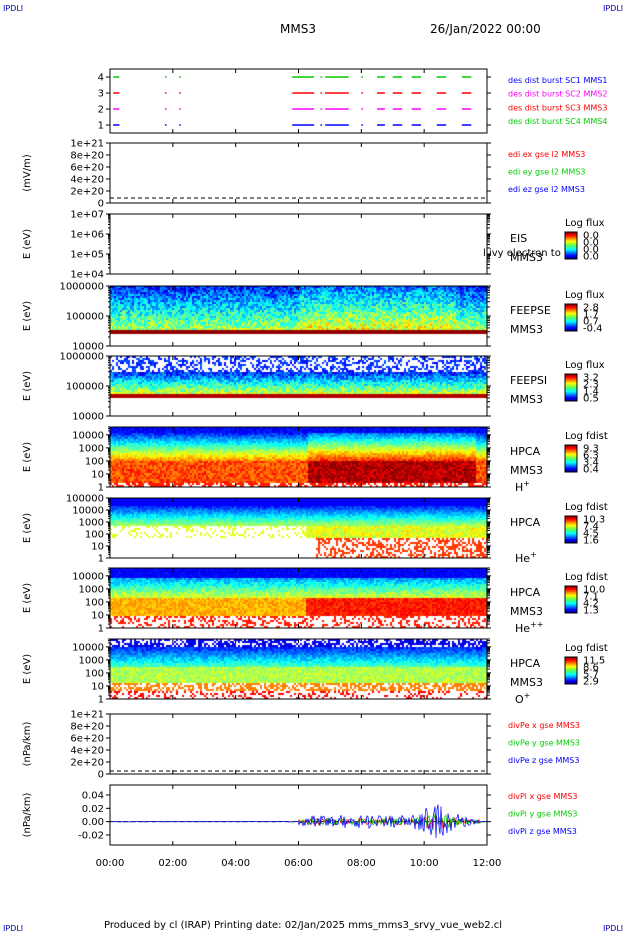 The height and width of the screenshot is (934, 630). I want to click on species-label-hpca_he: He+, so click(526, 557).